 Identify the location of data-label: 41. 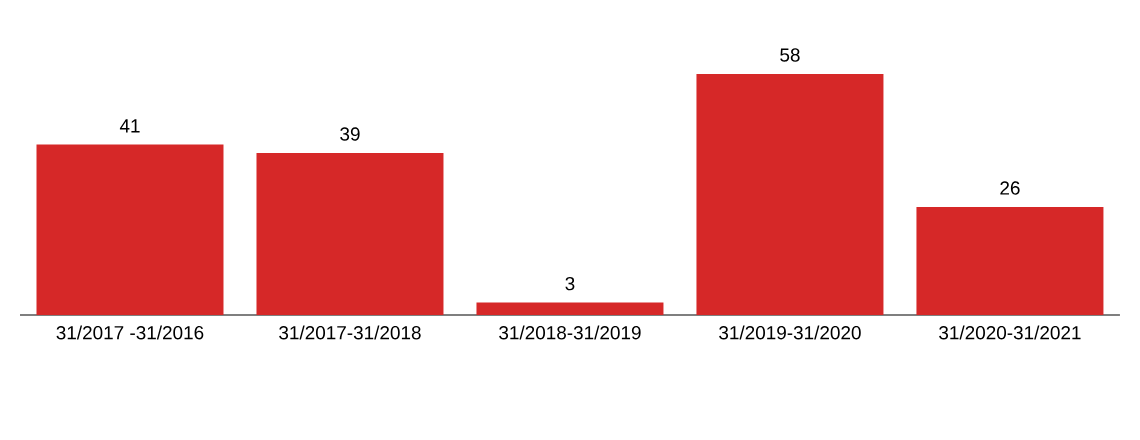
(129, 126).